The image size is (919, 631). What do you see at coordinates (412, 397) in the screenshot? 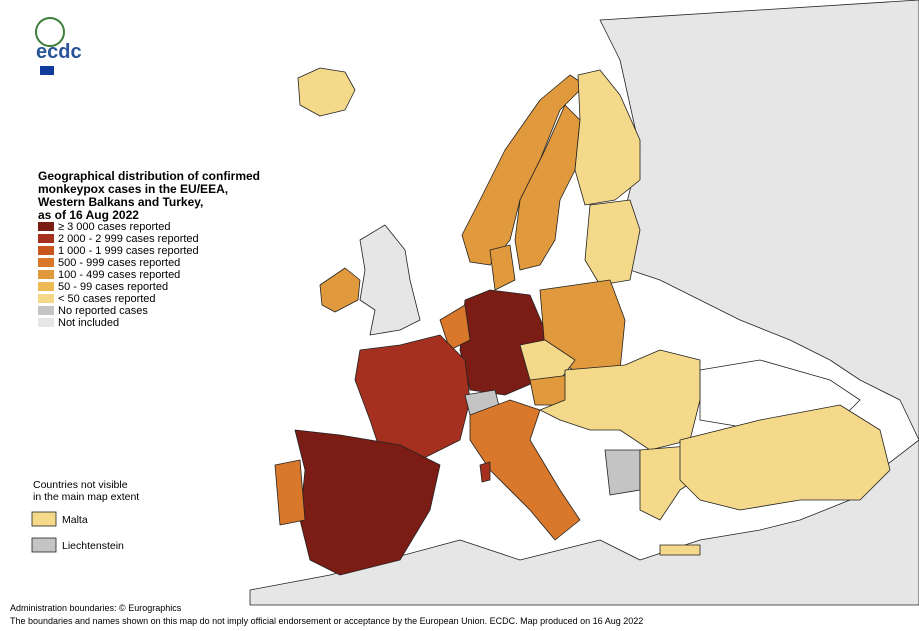
I see `france` at bounding box center [412, 397].